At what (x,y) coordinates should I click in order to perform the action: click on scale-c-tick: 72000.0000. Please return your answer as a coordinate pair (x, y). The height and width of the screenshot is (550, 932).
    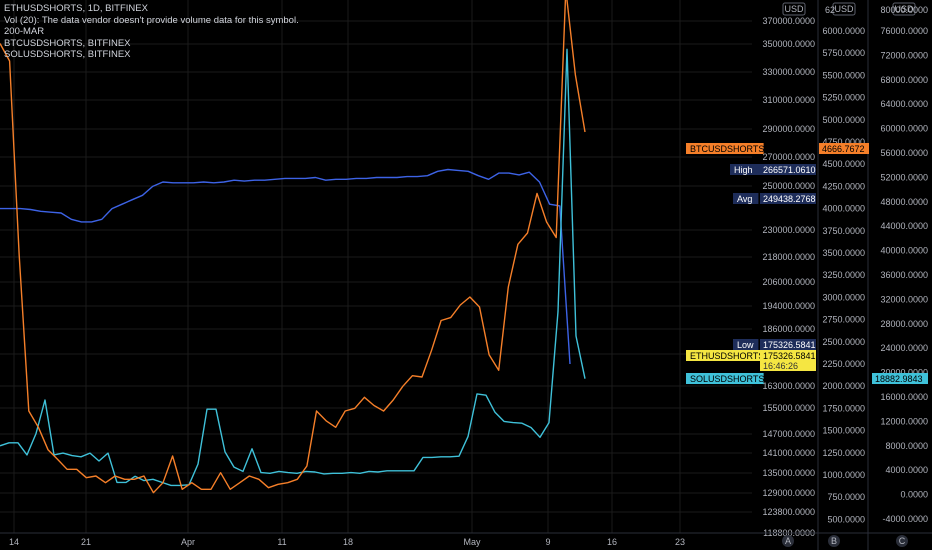
    Looking at the image, I should click on (904, 55).